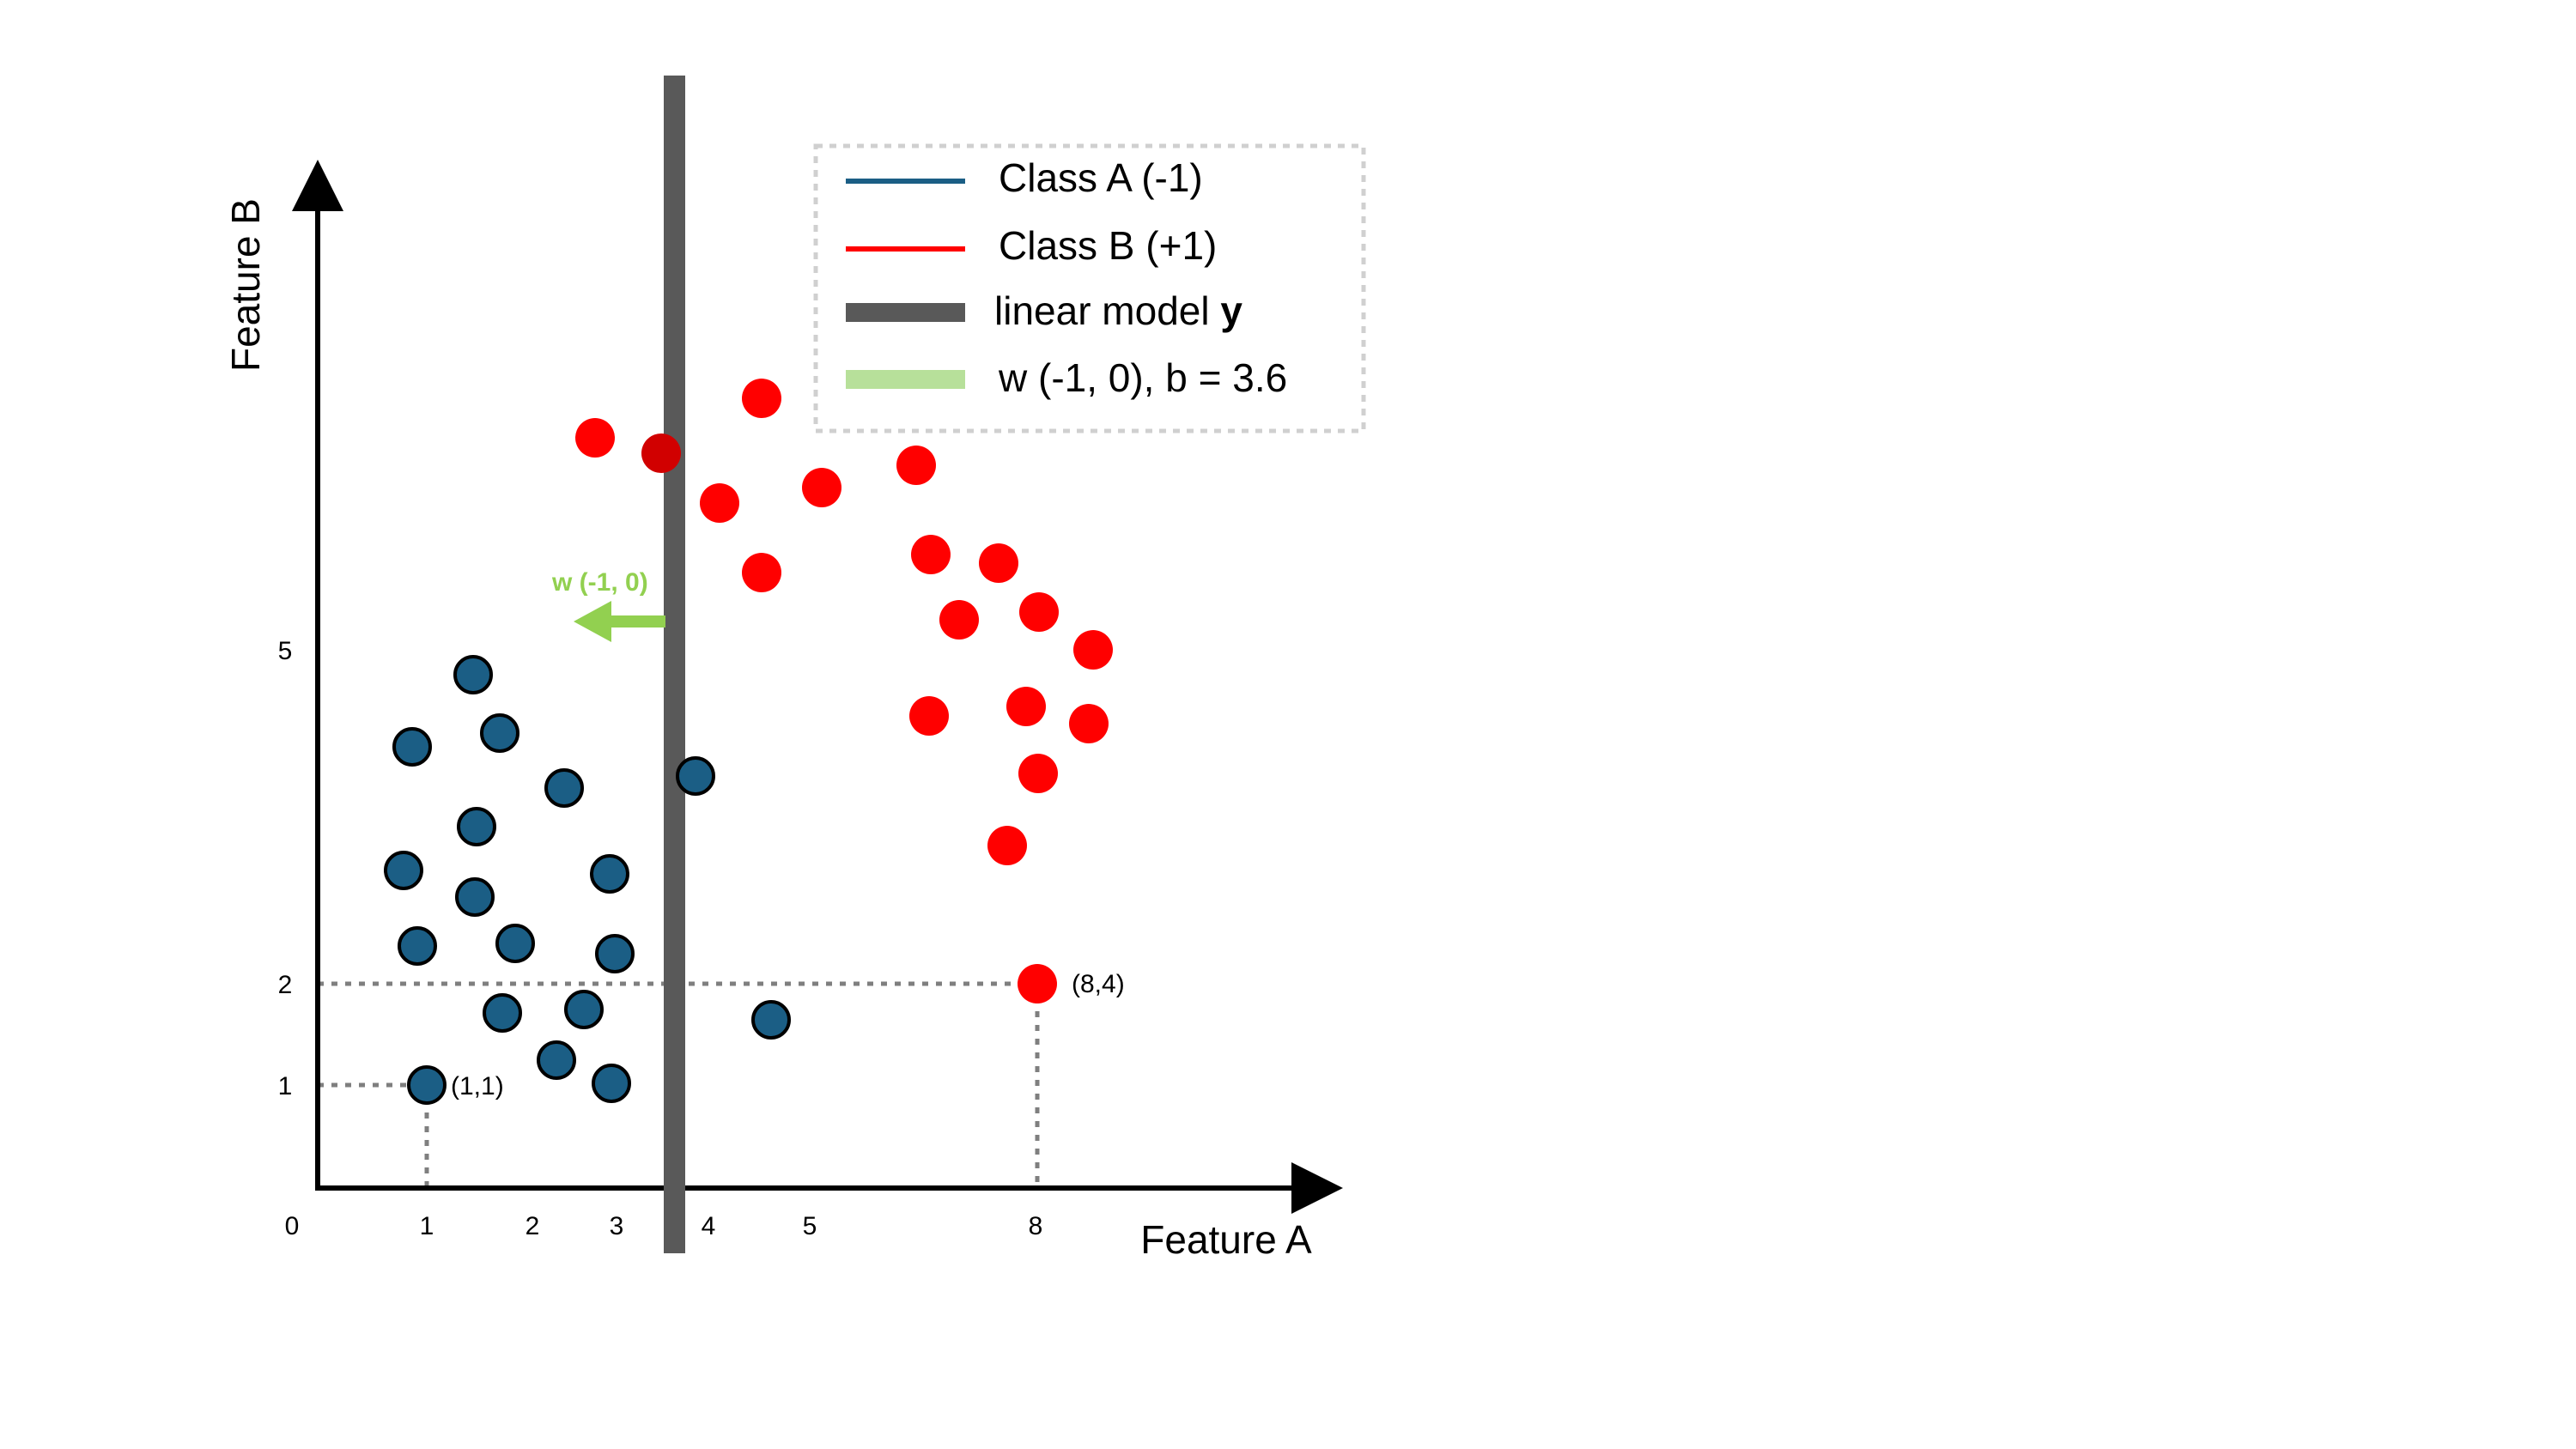 The width and height of the screenshot is (2576, 1449). What do you see at coordinates (285, 985) in the screenshot?
I see `y-tick-label: 2` at bounding box center [285, 985].